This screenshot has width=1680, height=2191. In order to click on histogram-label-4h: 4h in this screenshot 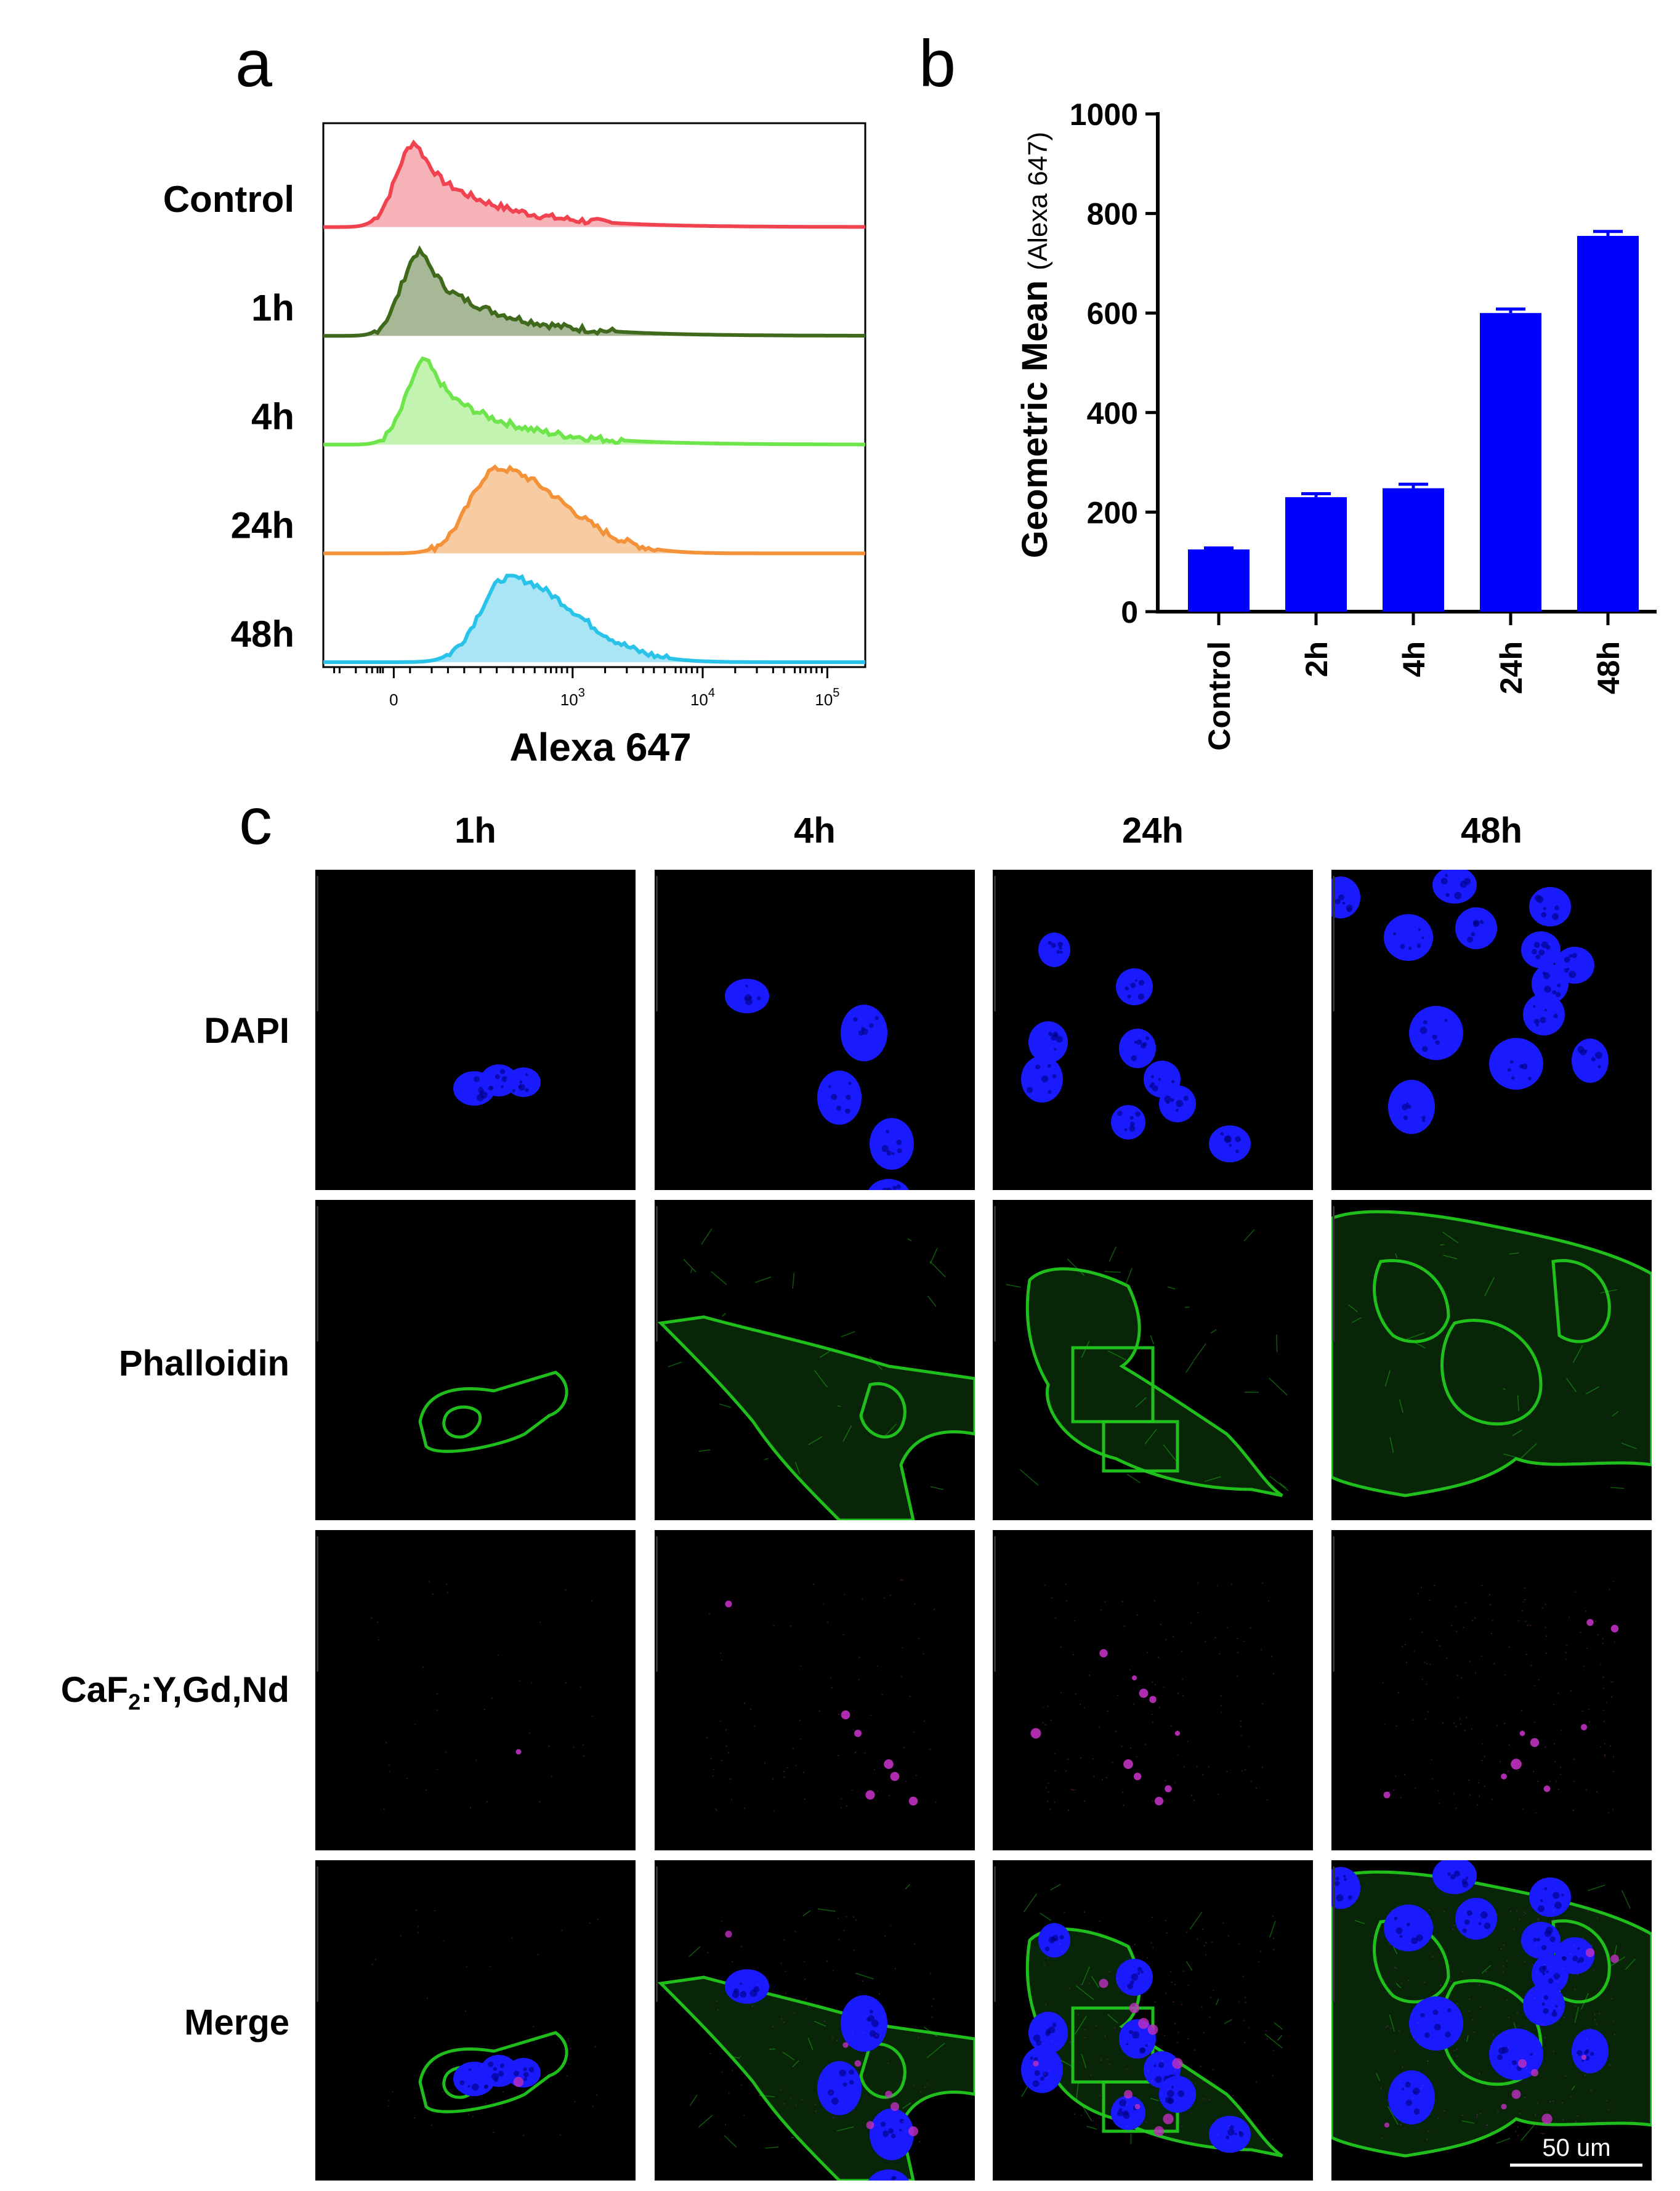, I will do `click(272, 416)`.